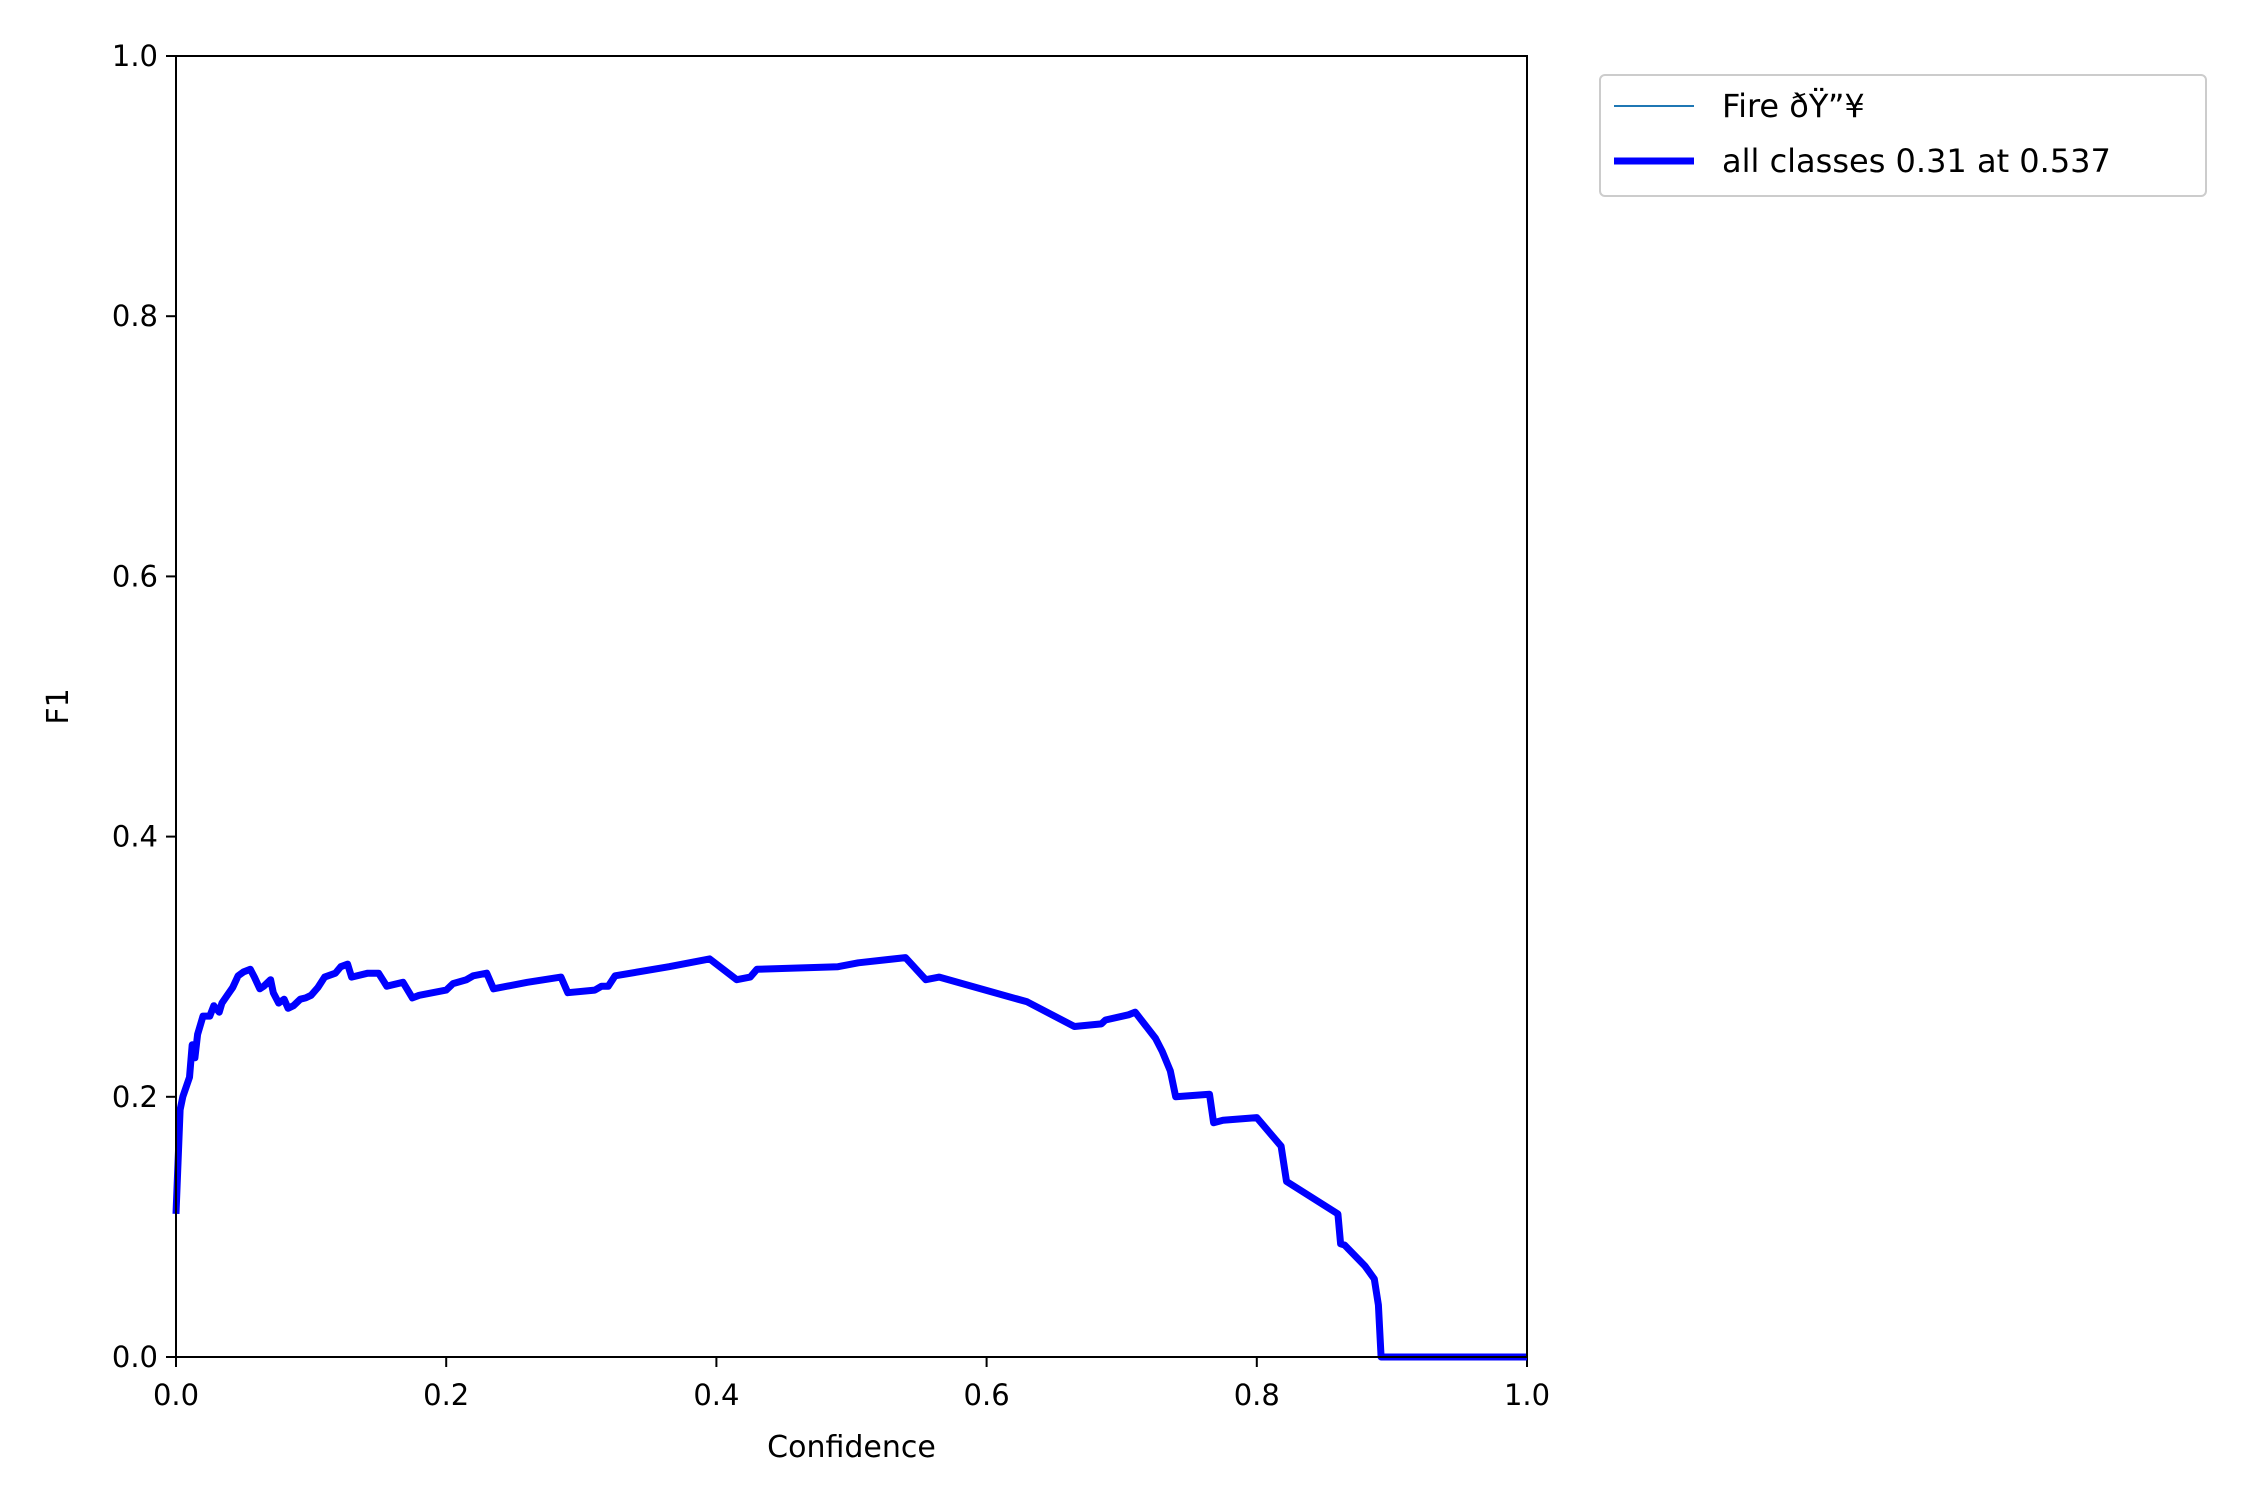  Describe the element at coordinates (58, 706) in the screenshot. I see `y-axis-label: F1` at that location.